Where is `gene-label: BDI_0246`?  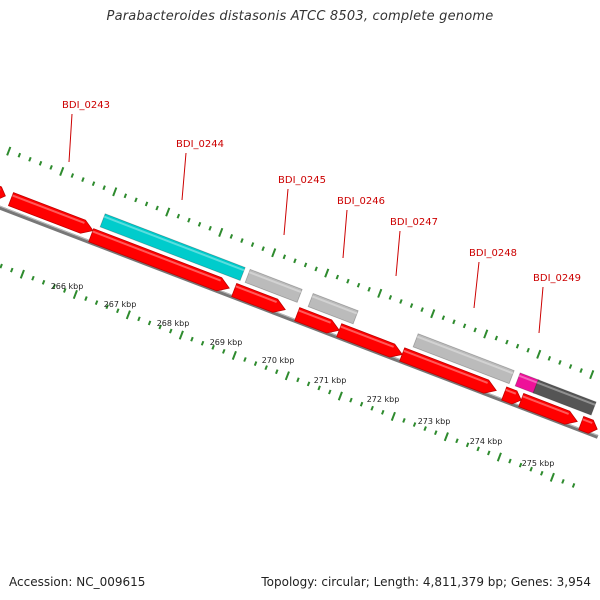 gene-label: BDI_0246 is located at coordinates (361, 201).